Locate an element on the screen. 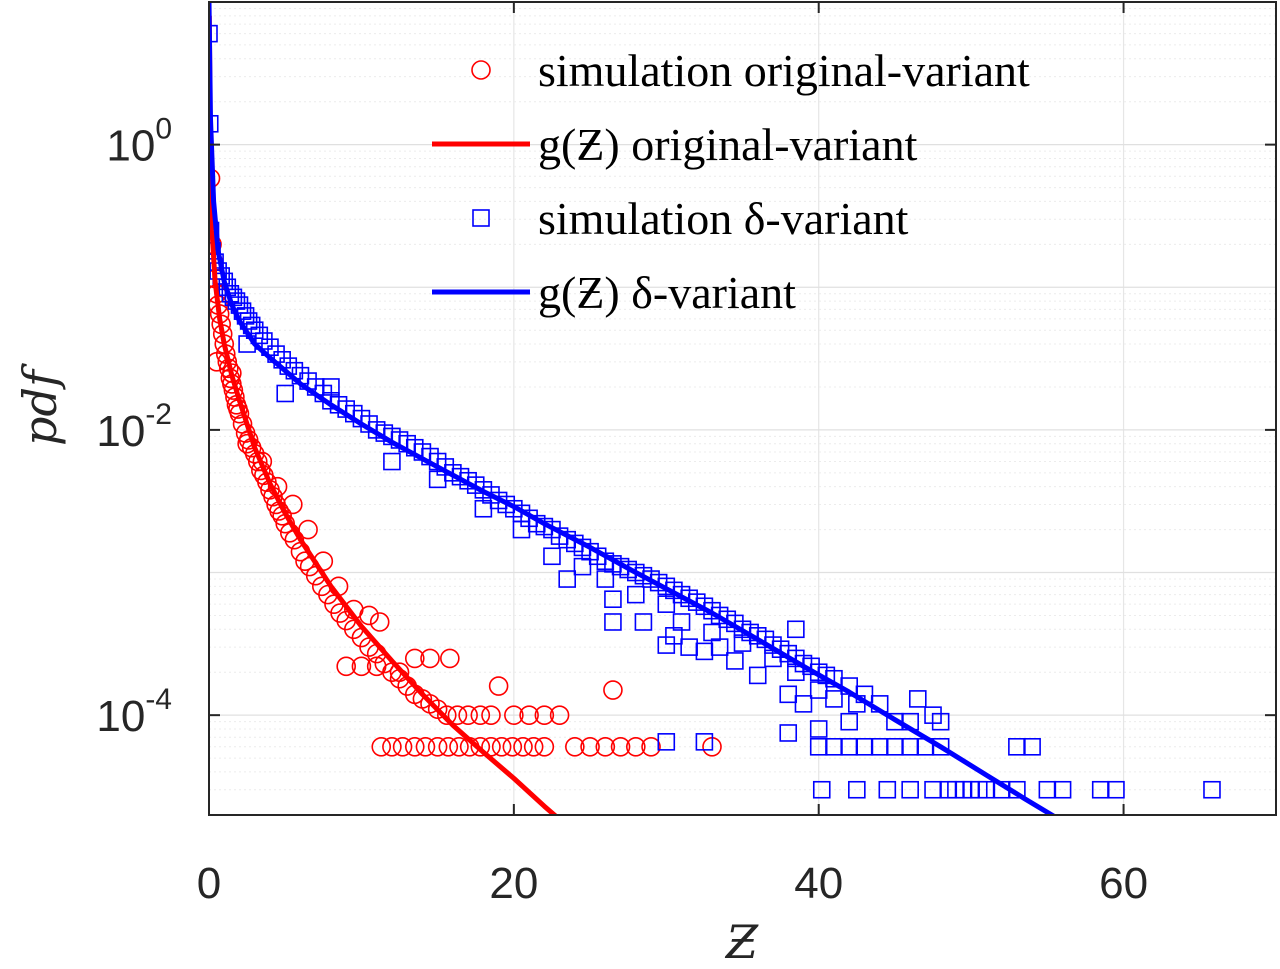 The height and width of the screenshot is (969, 1280). legend-label: g(Ƶ) original-variant is located at coordinates (728, 144).